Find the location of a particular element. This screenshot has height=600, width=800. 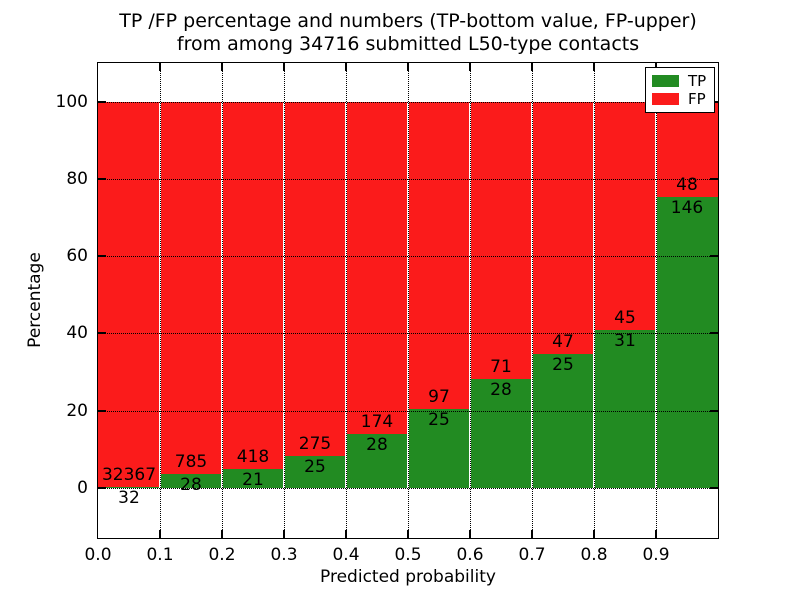

bar-label-tp-0.8: 31 is located at coordinates (625, 341).